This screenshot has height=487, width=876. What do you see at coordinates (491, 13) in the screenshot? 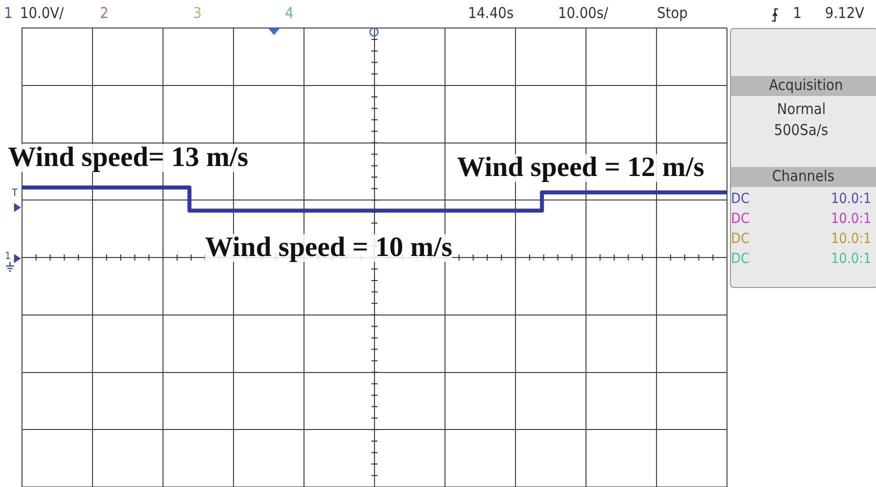
I see `text: 14.40s` at bounding box center [491, 13].